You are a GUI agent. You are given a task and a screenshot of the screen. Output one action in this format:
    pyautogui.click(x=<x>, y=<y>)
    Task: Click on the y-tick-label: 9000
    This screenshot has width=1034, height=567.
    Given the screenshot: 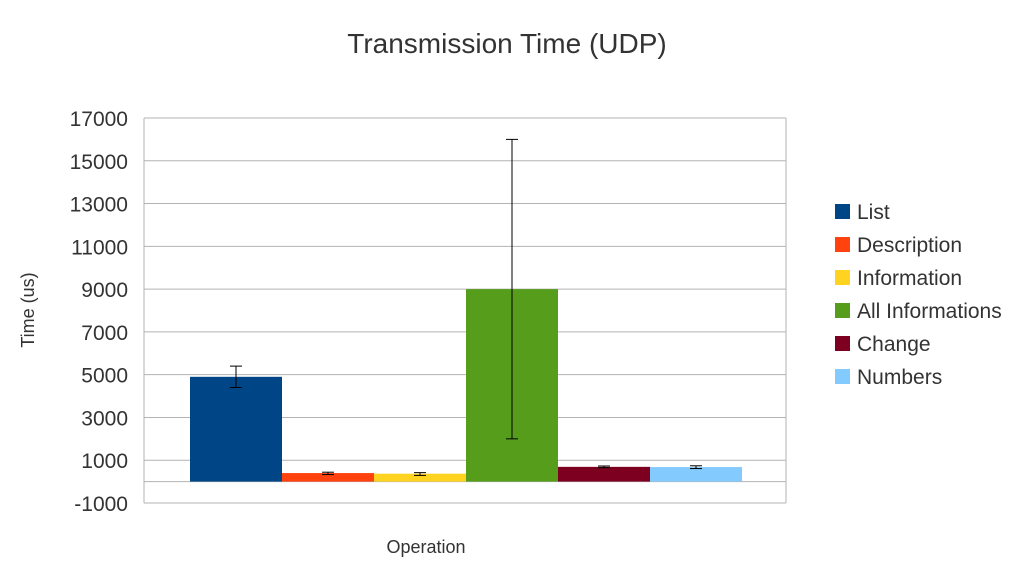 What is the action you would take?
    pyautogui.click(x=104, y=290)
    